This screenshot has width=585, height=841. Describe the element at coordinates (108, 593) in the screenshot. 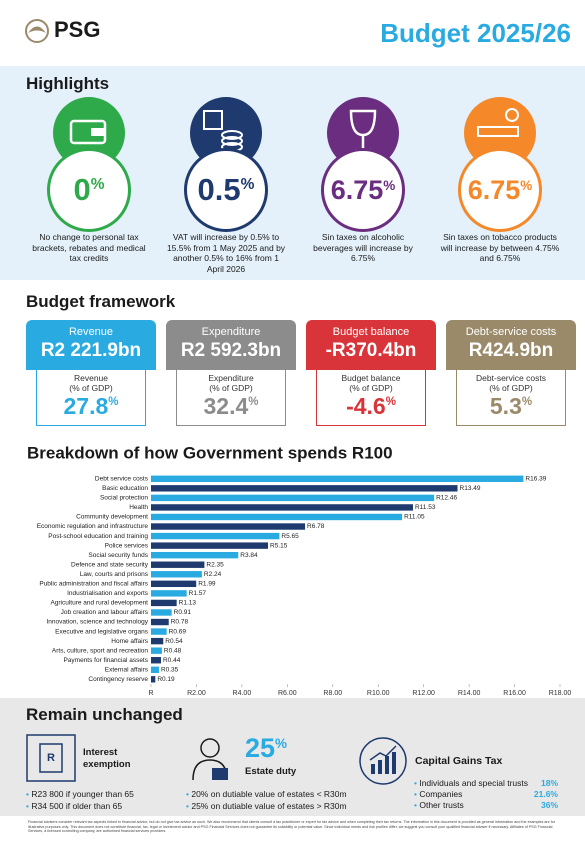

I see `y-tick-label: Industrialisation and exports` at that location.